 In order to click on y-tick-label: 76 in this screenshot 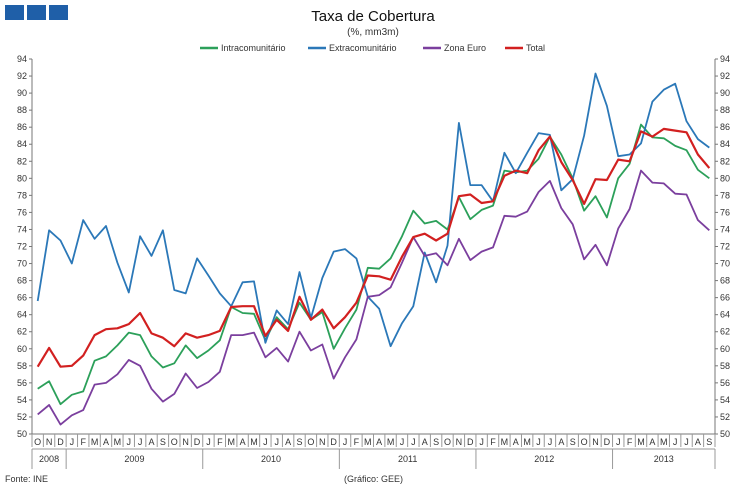, I will do `click(22, 212)`.